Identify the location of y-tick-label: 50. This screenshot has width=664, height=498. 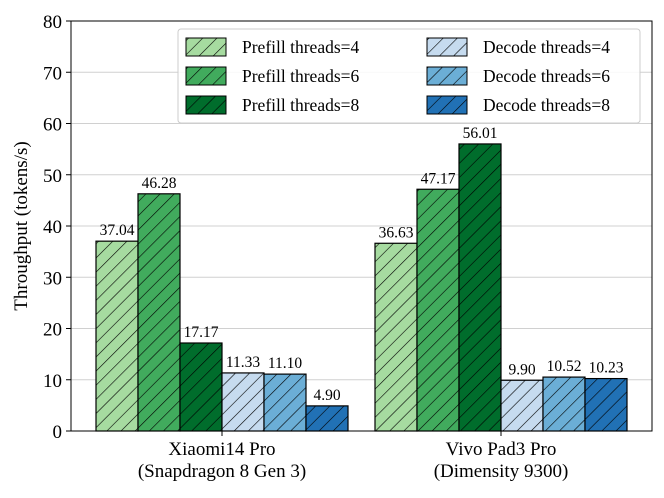
(52, 176).